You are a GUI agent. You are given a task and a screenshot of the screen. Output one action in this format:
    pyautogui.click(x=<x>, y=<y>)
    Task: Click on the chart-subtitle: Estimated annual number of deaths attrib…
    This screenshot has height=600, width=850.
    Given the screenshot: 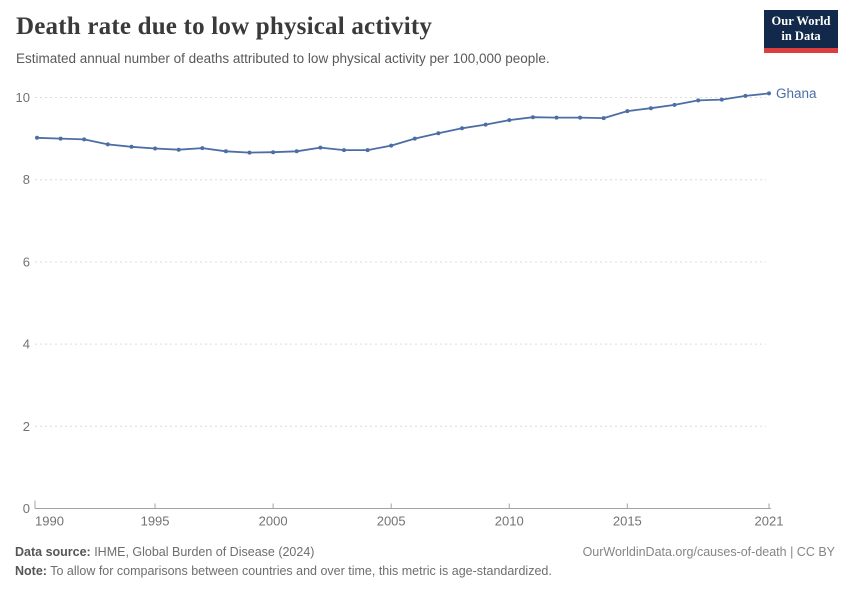 What is the action you would take?
    pyautogui.click(x=283, y=58)
    